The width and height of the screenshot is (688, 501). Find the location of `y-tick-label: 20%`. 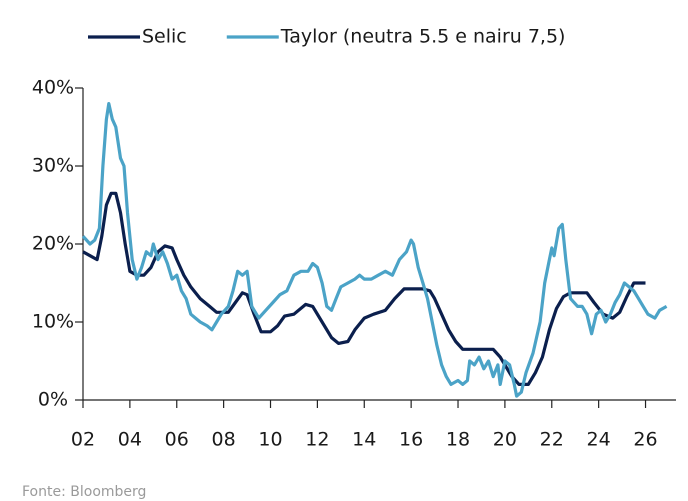

y-tick-label: 20% is located at coordinates (53, 244).